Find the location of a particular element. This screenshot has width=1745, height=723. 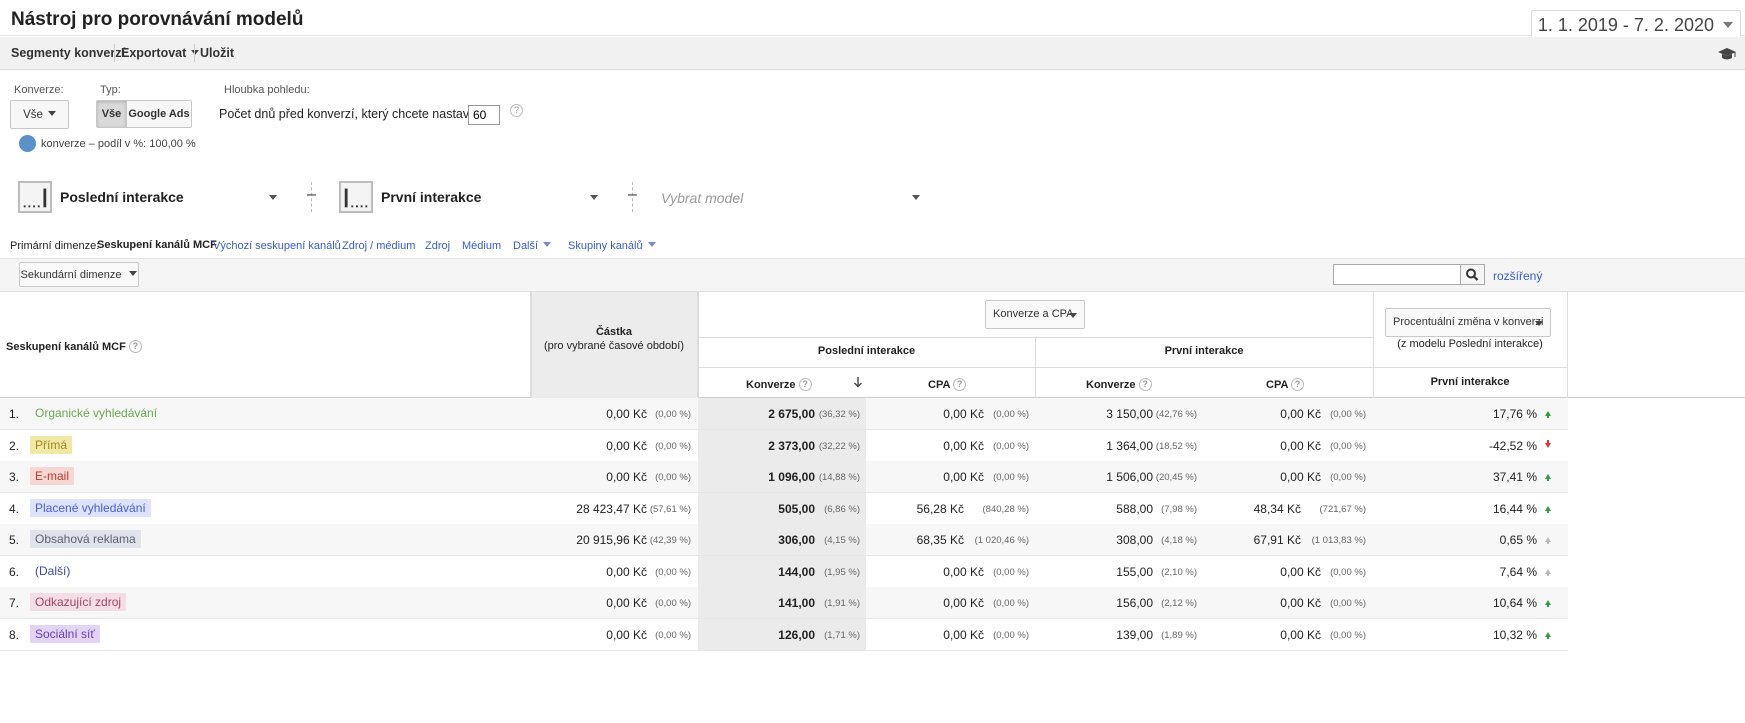

model2-select: První interakce is located at coordinates (471, 198).